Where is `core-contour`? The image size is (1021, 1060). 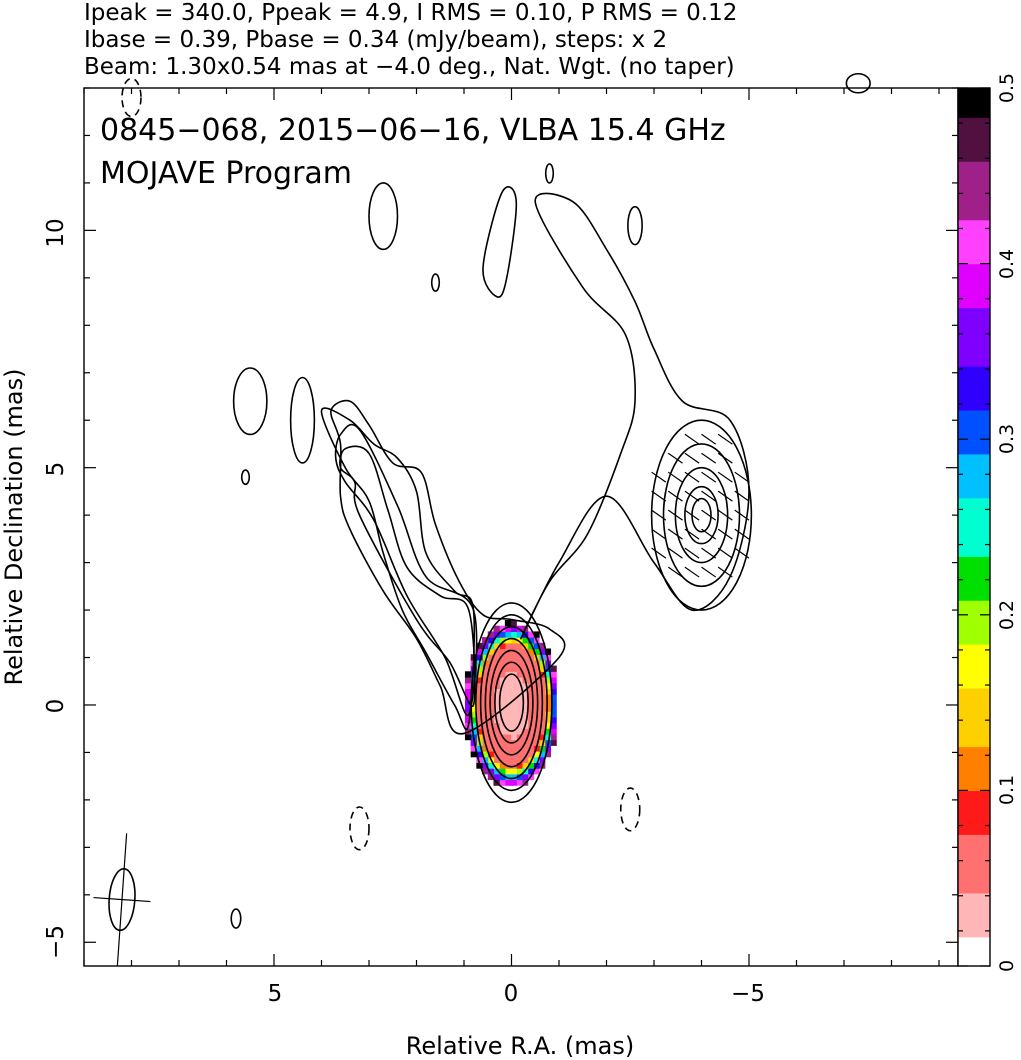 core-contour is located at coordinates (511, 702).